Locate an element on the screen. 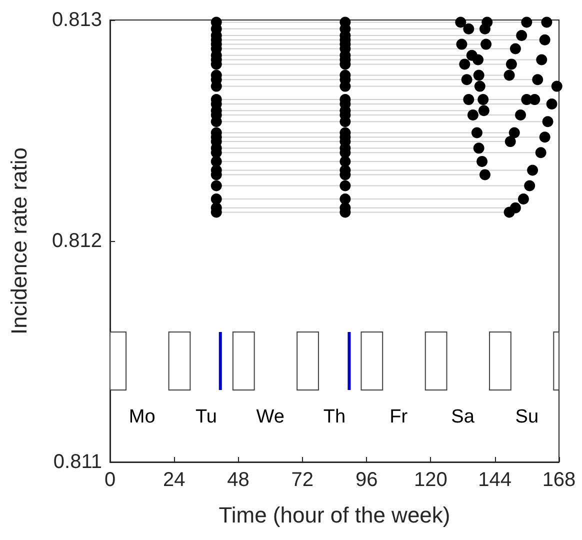 Image resolution: width=582 pixels, height=540 pixels. annotation: Tu is located at coordinates (206, 417).